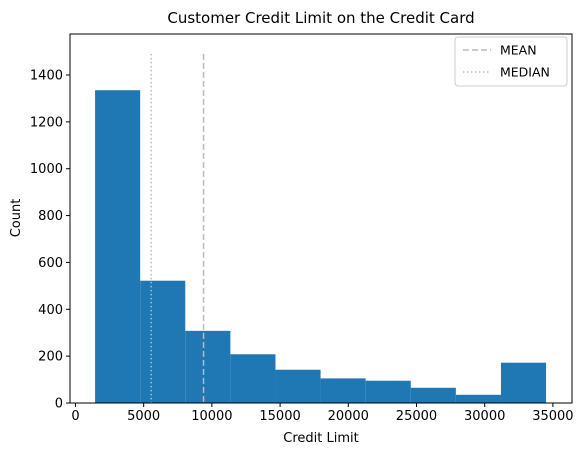  I want to click on chart-title: Customer Credit Limit on the Credit Card, so click(320, 18).